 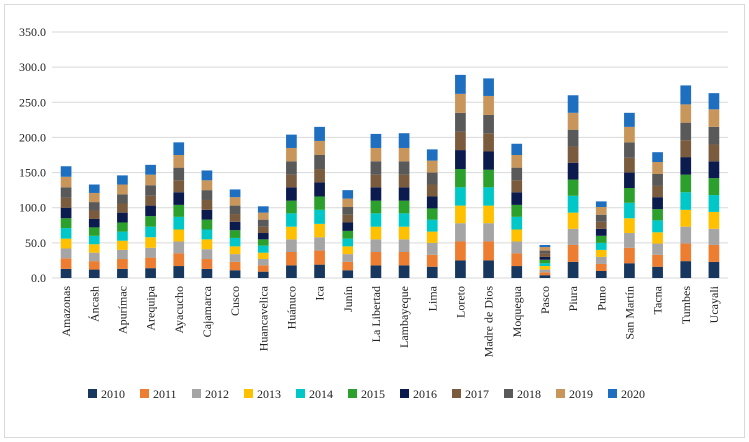 What do you see at coordinates (460, 302) in the screenshot?
I see `x-tick-label: Loreto` at bounding box center [460, 302].